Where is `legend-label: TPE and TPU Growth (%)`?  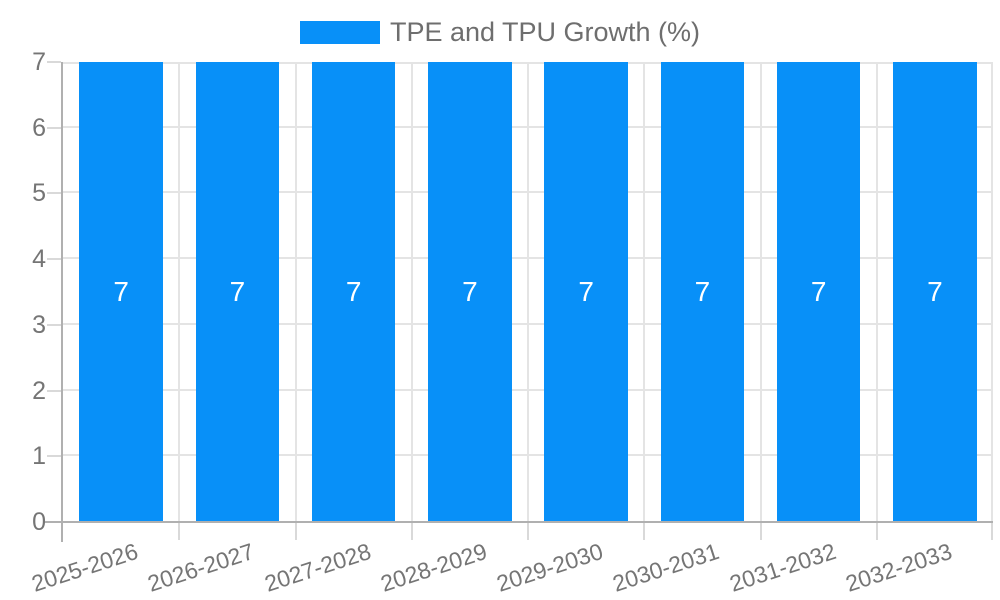 legend-label: TPE and TPU Growth (%) is located at coordinates (545, 31).